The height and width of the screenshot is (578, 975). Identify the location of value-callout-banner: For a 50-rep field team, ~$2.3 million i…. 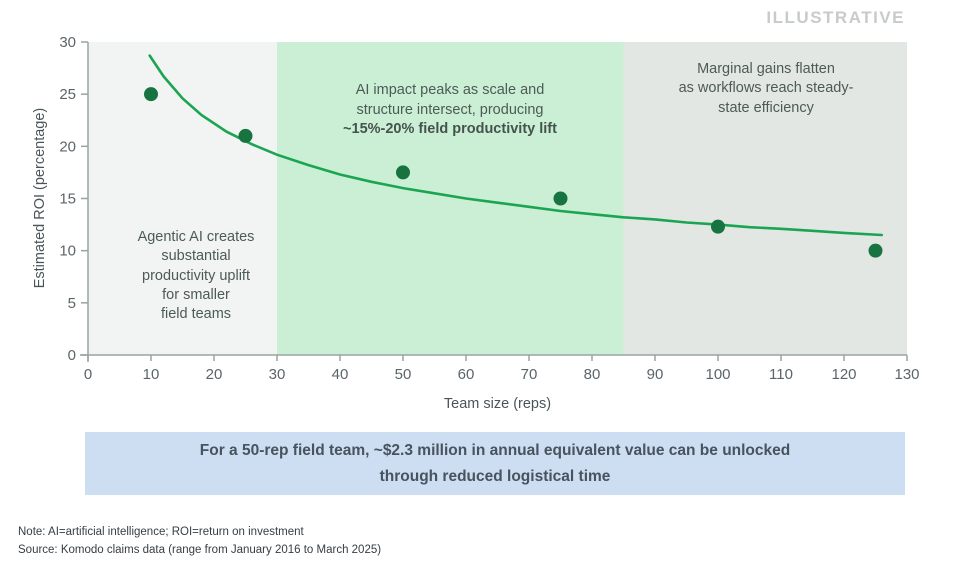
(495, 463).